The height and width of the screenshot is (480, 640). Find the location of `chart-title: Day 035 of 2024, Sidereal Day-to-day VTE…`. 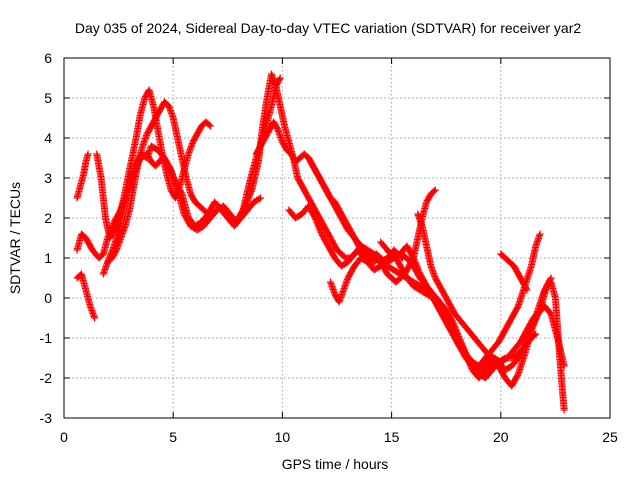

chart-title: Day 035 of 2024, Sidereal Day-to-day VTE… is located at coordinates (328, 28).